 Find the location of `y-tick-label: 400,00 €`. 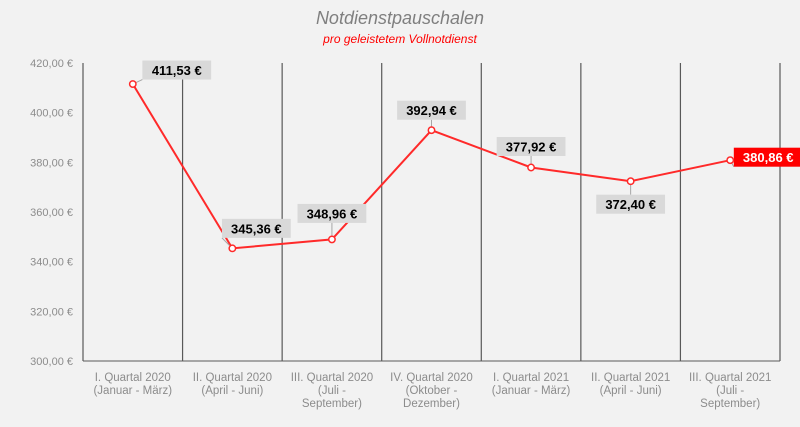

y-tick-label: 400,00 € is located at coordinates (51, 114).